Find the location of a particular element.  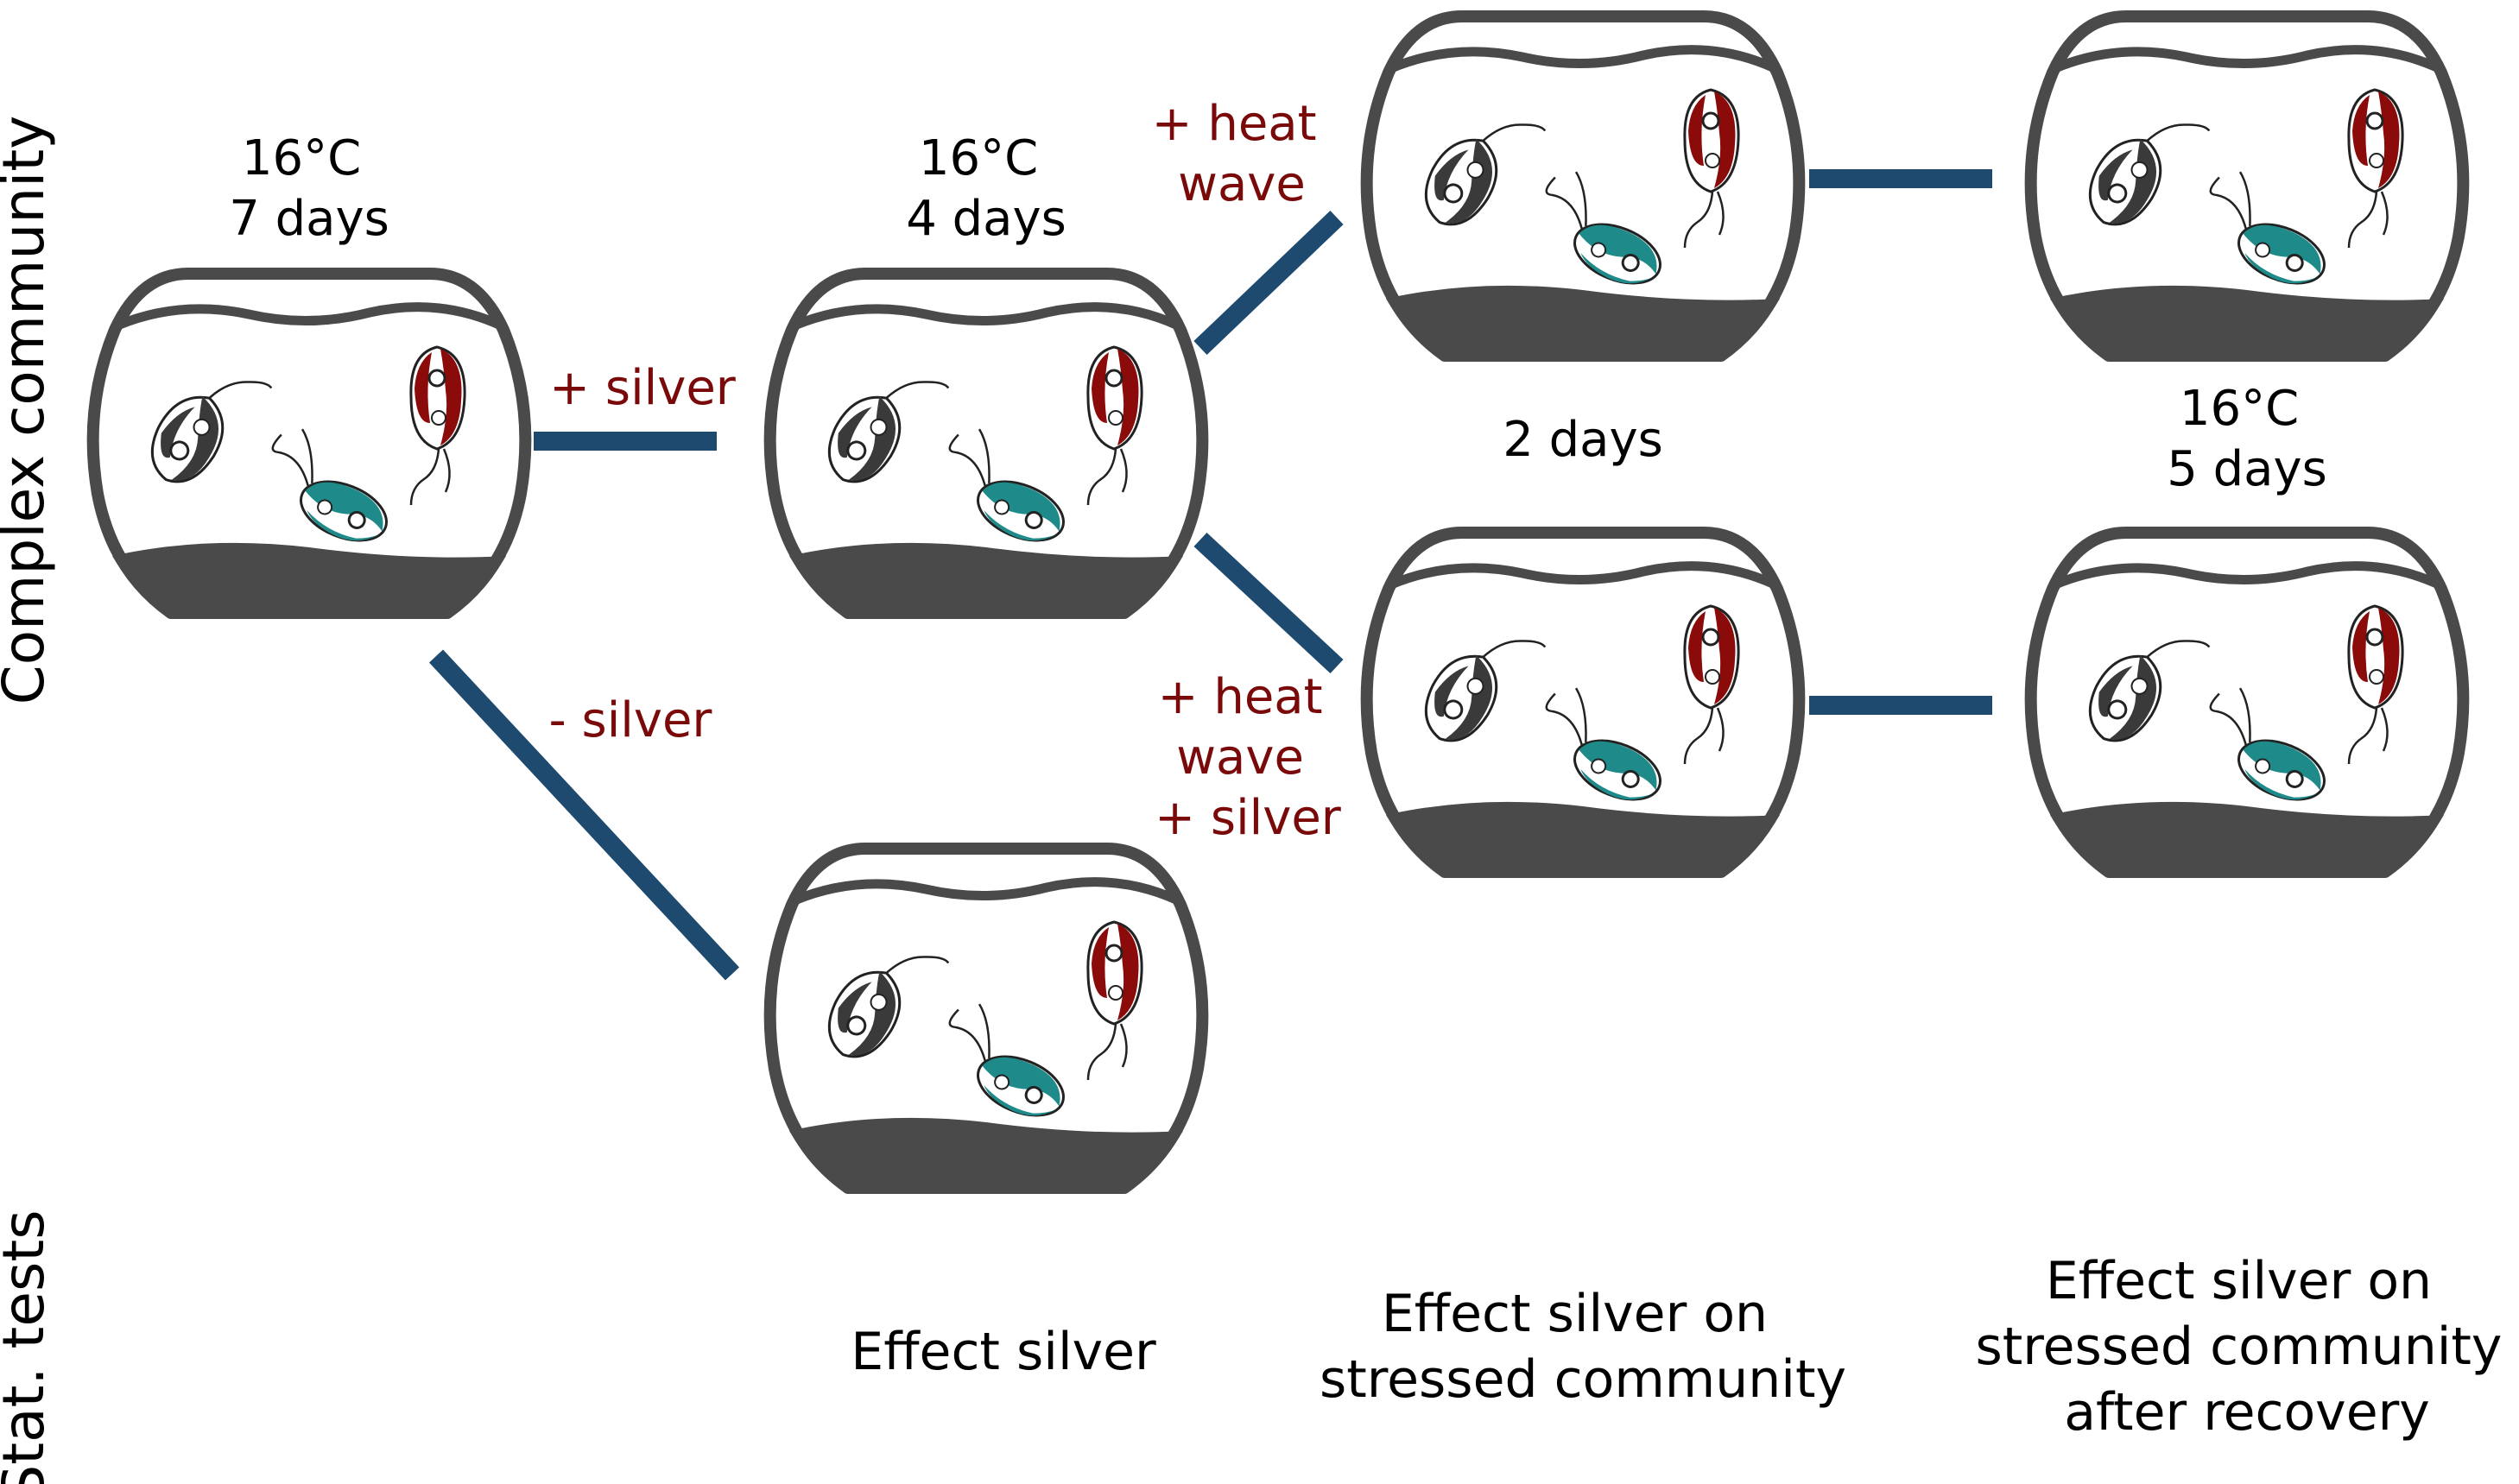

row-label-stat-tests: Stat. tests is located at coordinates (29, 1346).